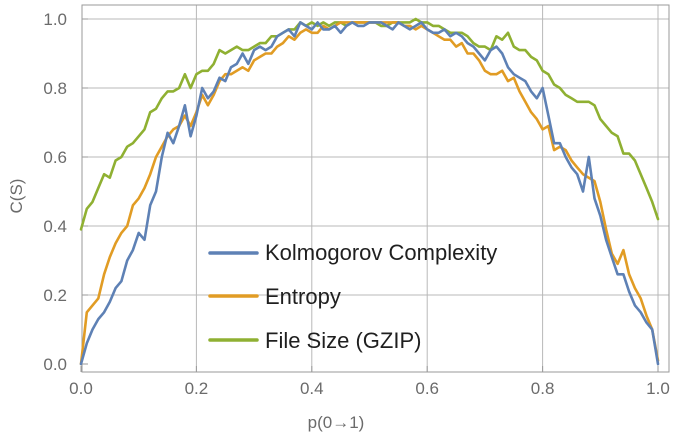 This screenshot has width=674, height=437. What do you see at coordinates (55, 295) in the screenshot?
I see `y-tick-label-1: 0.2` at bounding box center [55, 295].